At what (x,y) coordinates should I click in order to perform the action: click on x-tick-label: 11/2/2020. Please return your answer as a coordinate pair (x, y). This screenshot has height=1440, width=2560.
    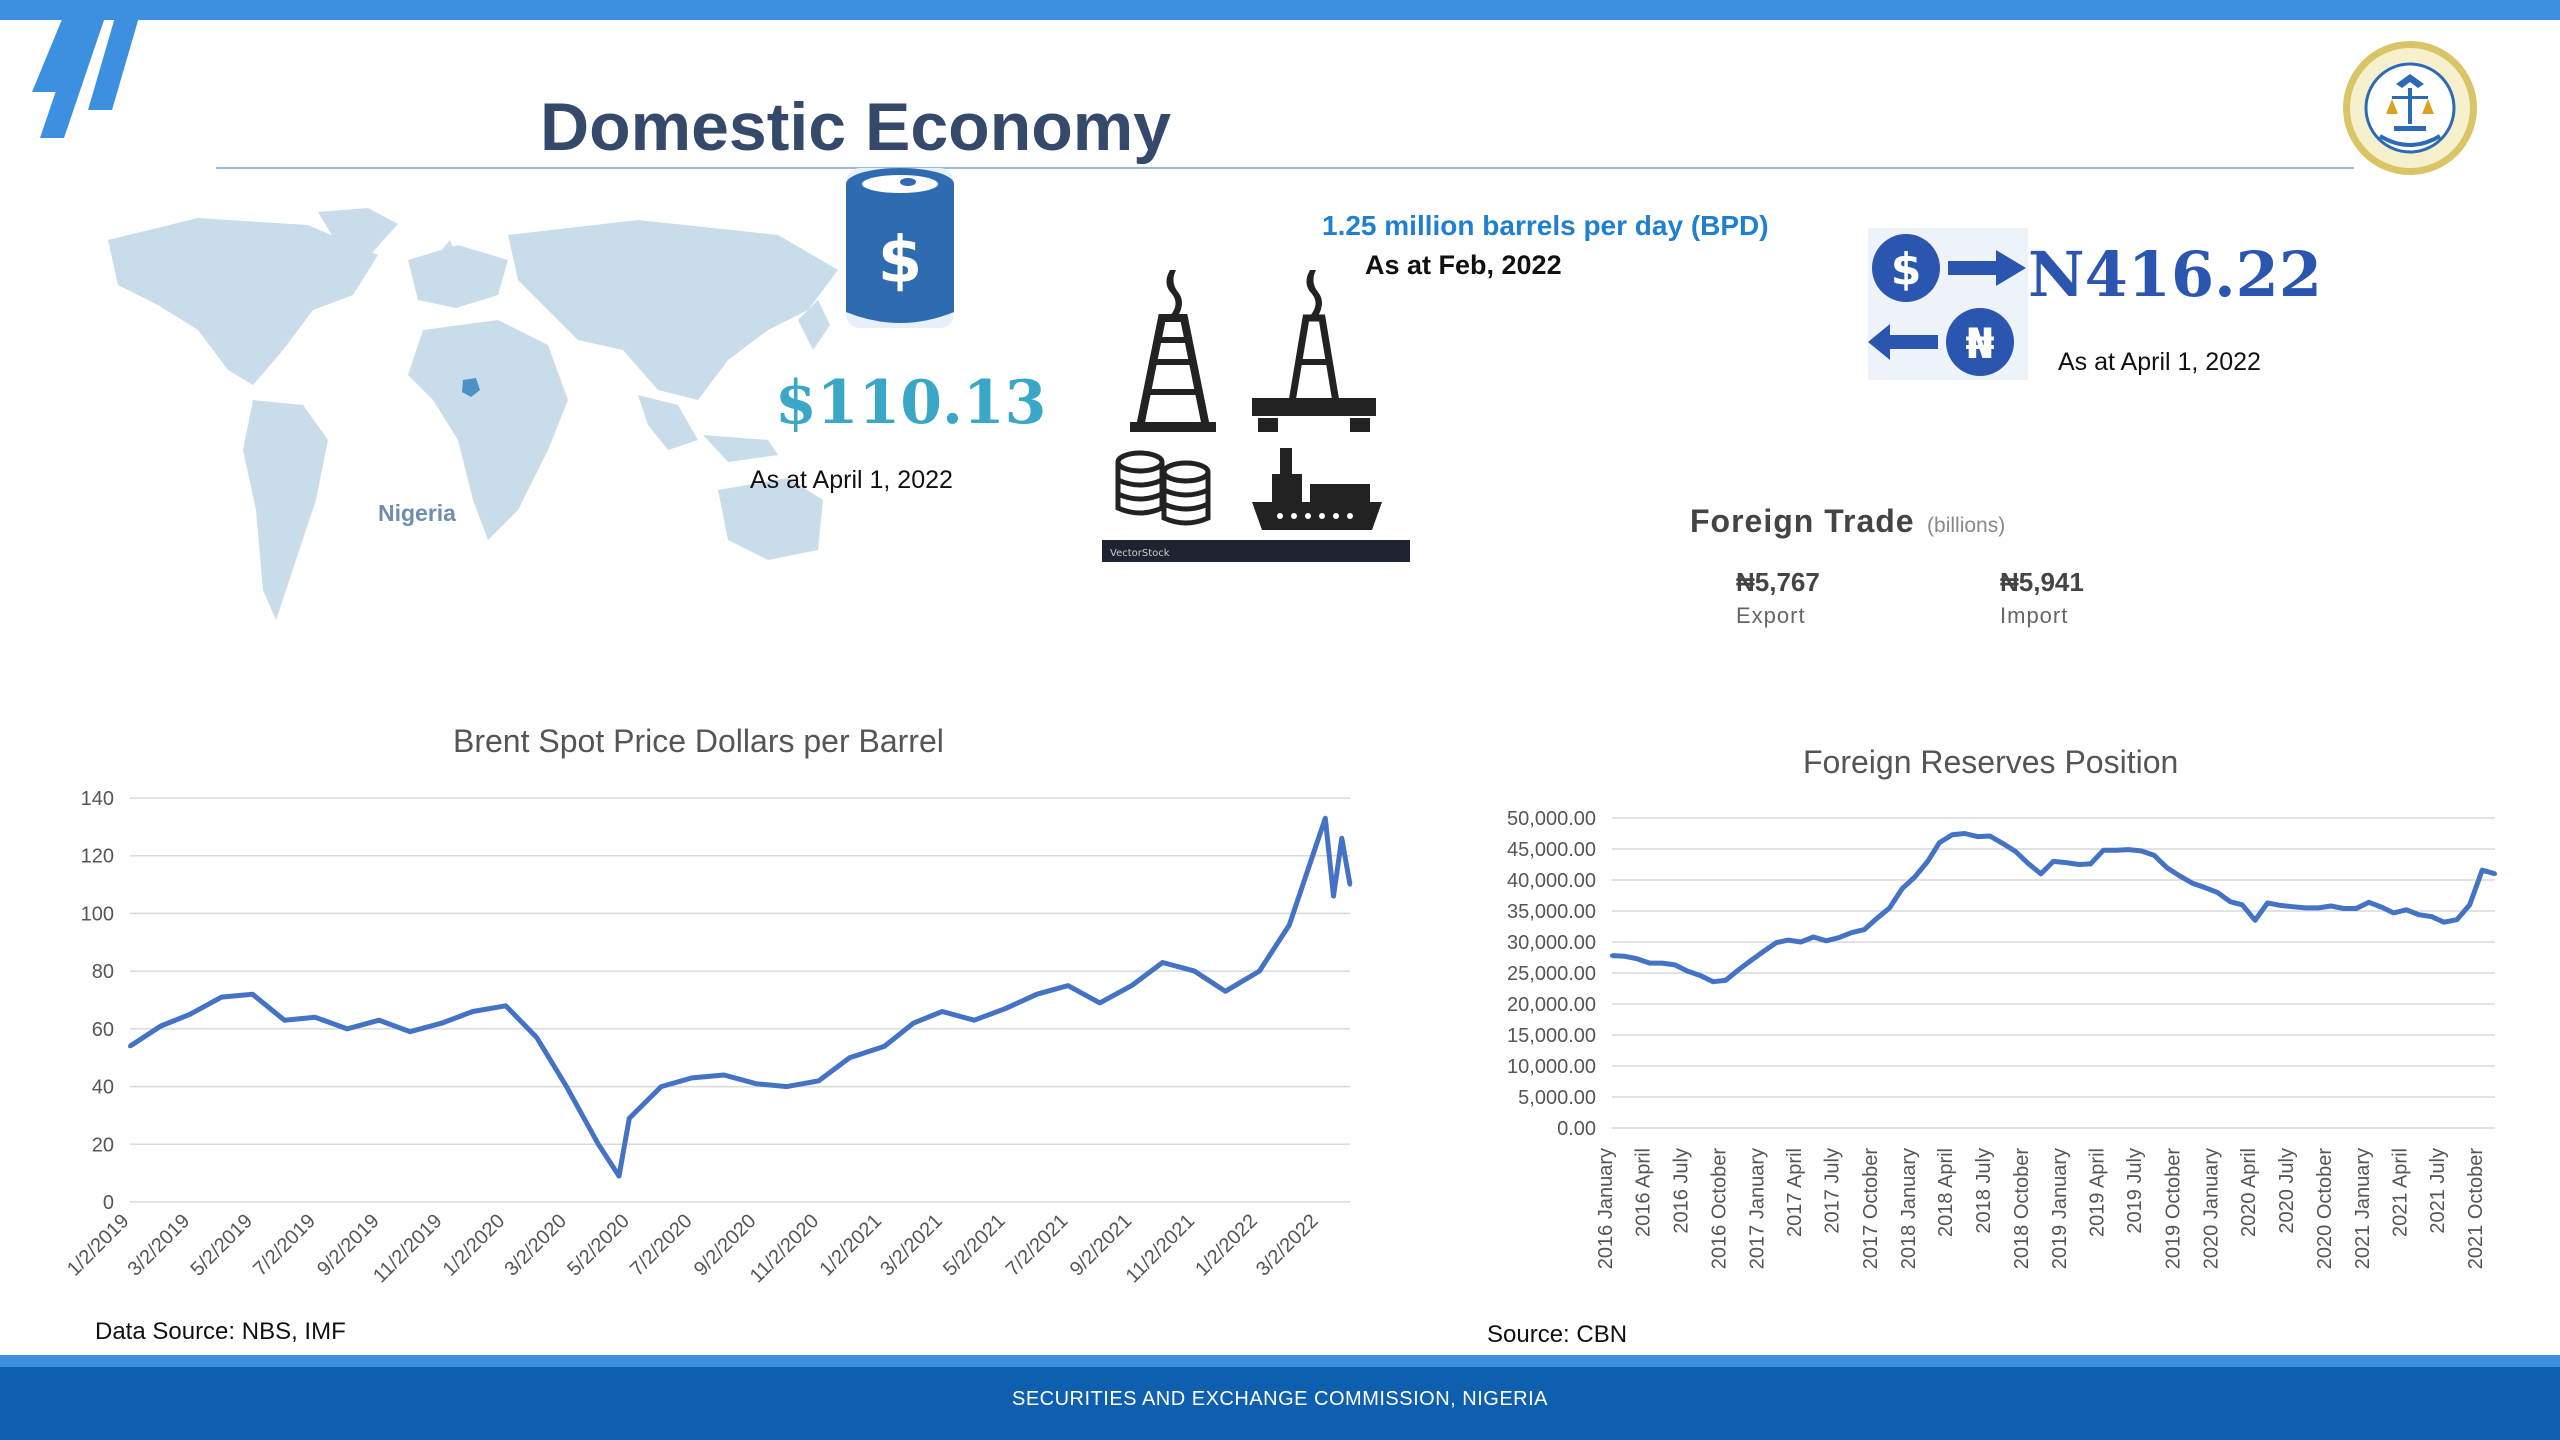
    Looking at the image, I should click on (784, 1248).